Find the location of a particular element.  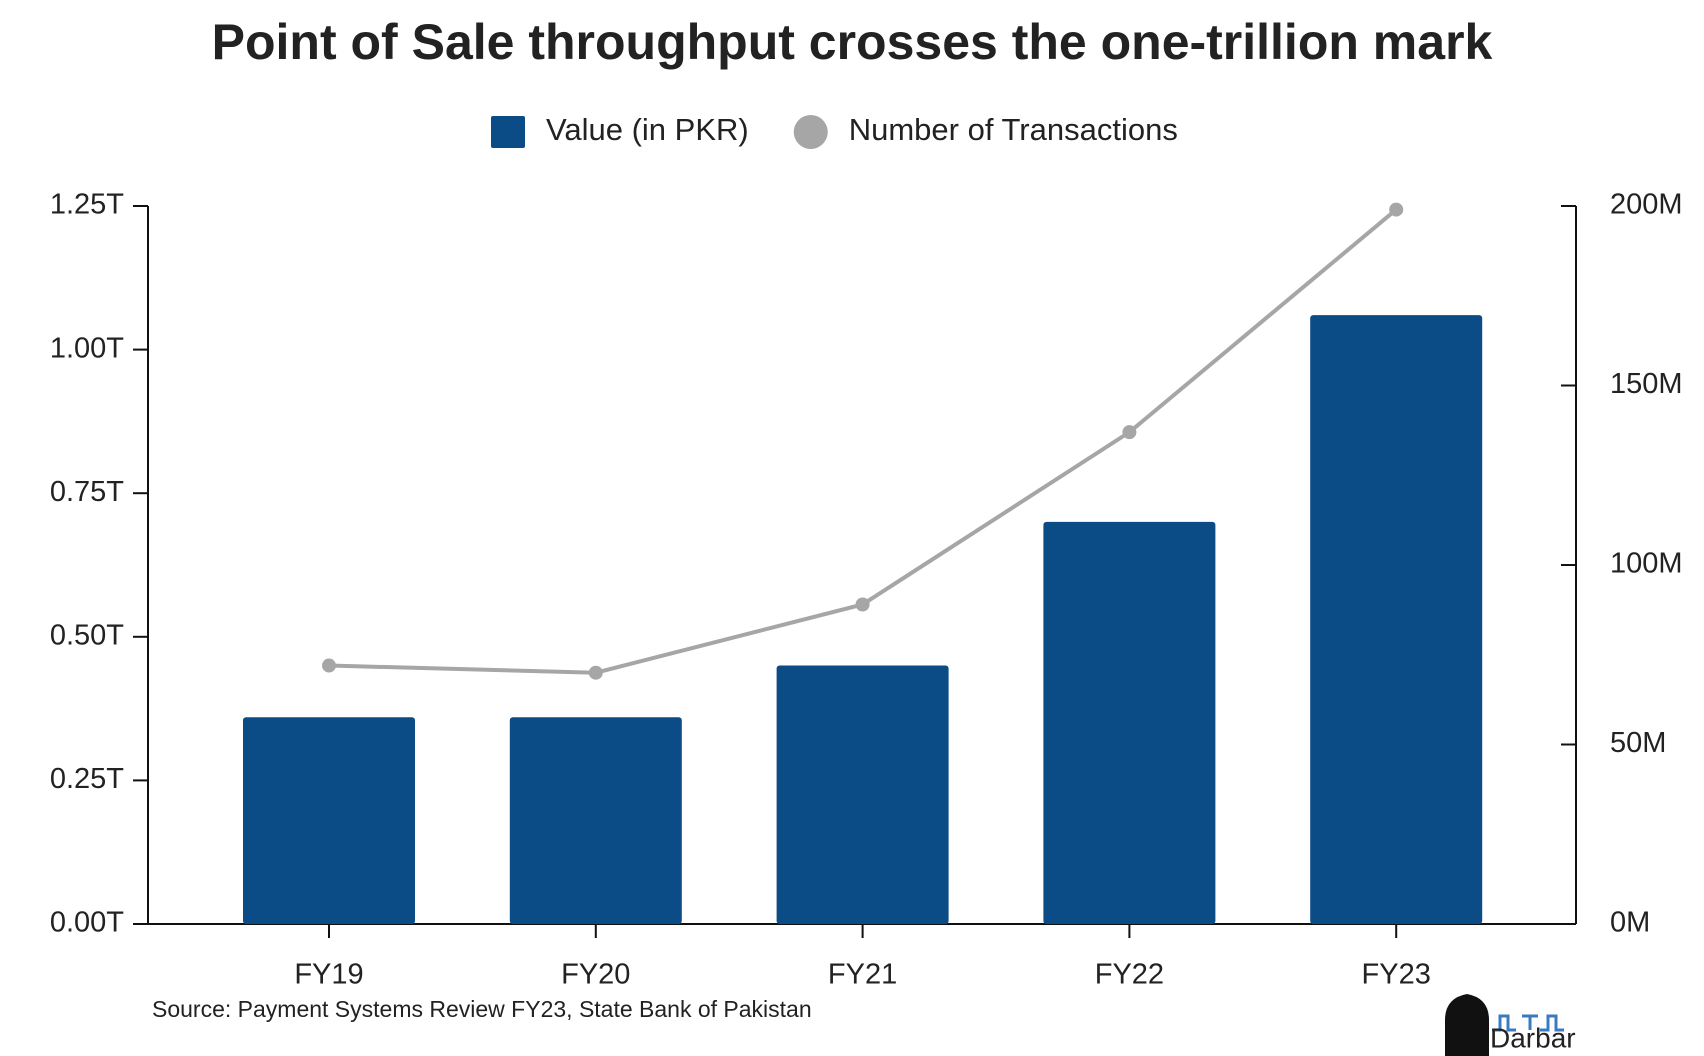

y2-tick-label: 100M is located at coordinates (1646, 564).